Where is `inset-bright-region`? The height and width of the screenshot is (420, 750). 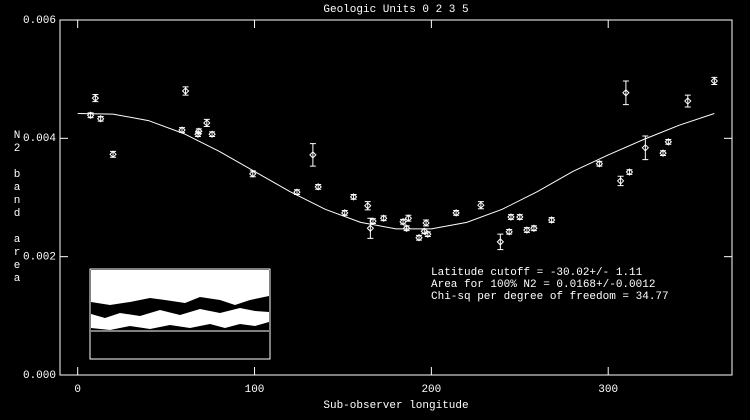
inset-bright-region is located at coordinates (180, 287).